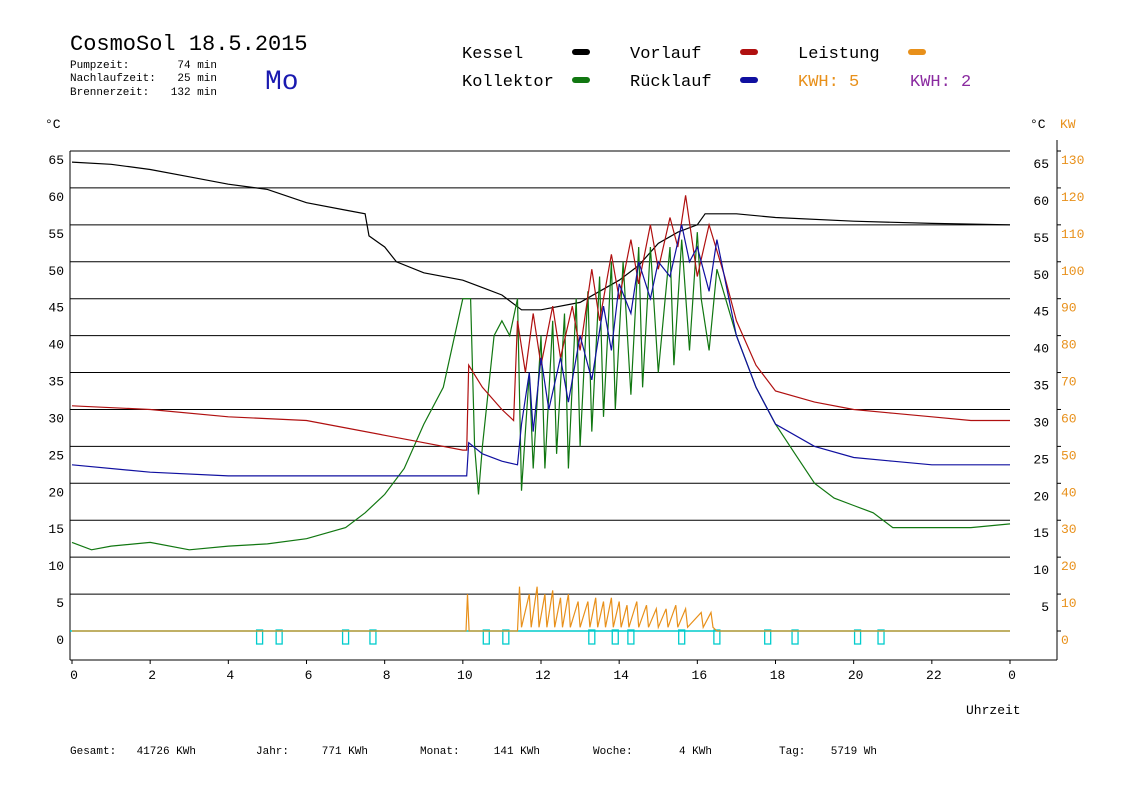 This screenshot has width=1148, height=812. Describe the element at coordinates (665, 54) in the screenshot. I see `legend-label: Vorlauf` at that location.